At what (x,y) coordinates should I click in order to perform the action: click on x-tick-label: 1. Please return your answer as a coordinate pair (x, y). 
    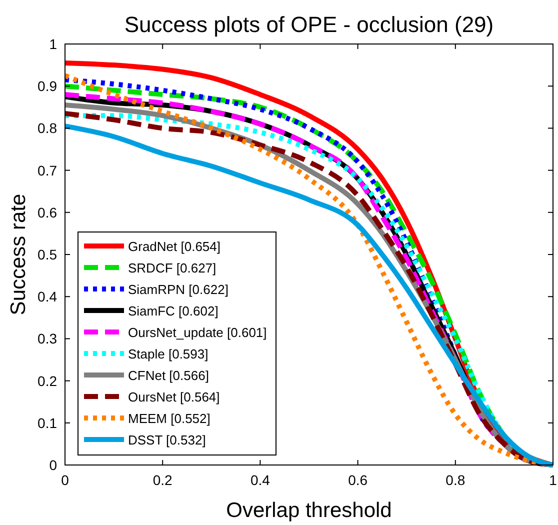
    Looking at the image, I should click on (553, 480).